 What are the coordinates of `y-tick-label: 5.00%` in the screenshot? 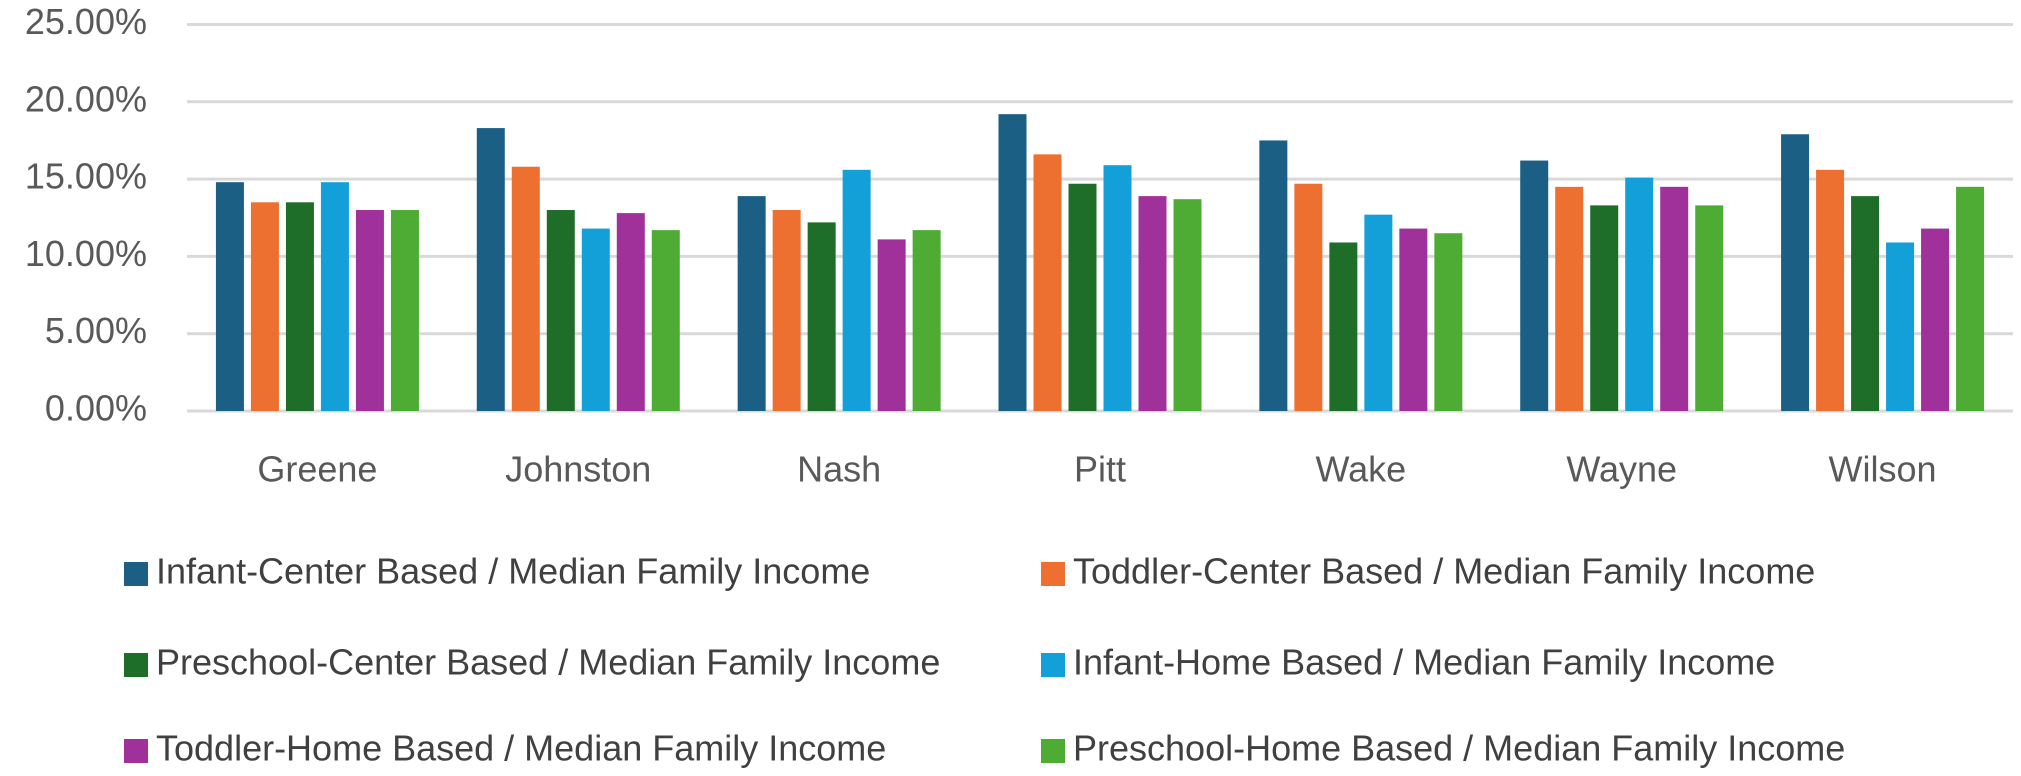 It's located at (96, 330).